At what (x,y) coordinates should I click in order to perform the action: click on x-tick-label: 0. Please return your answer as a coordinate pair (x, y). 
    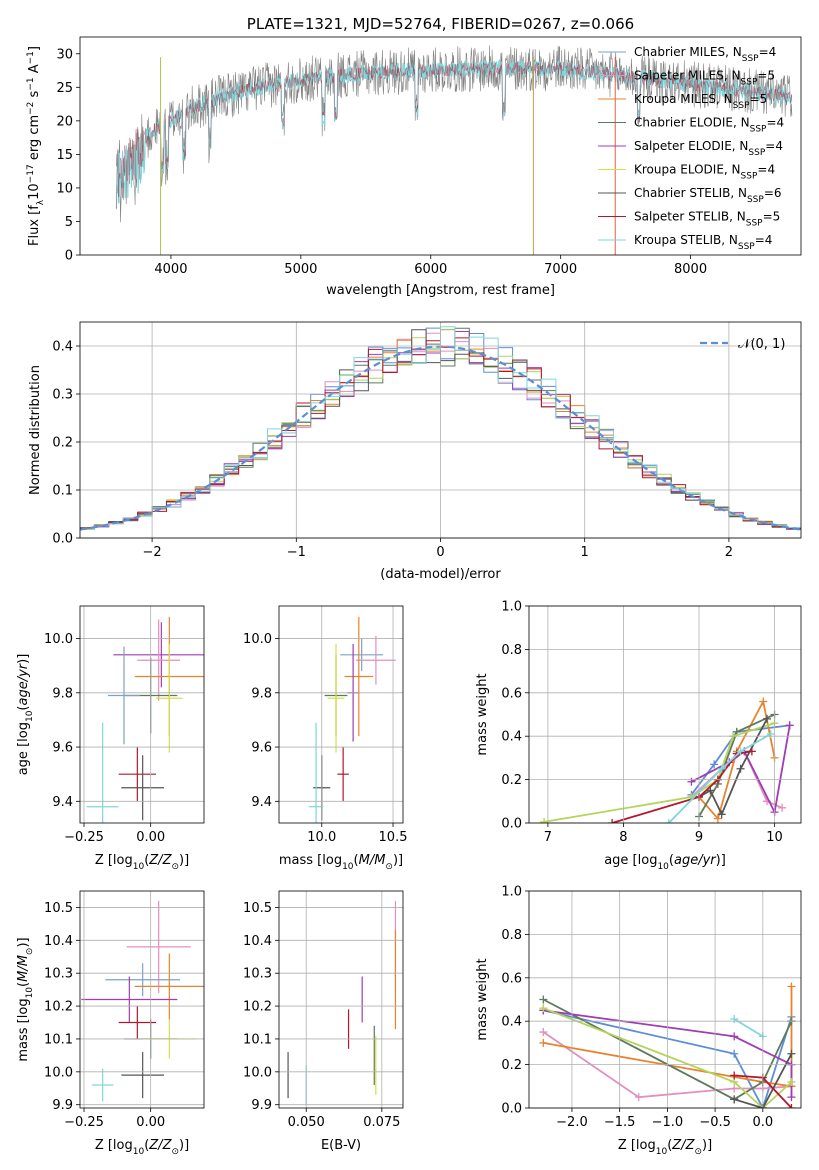
    Looking at the image, I should click on (440, 552).